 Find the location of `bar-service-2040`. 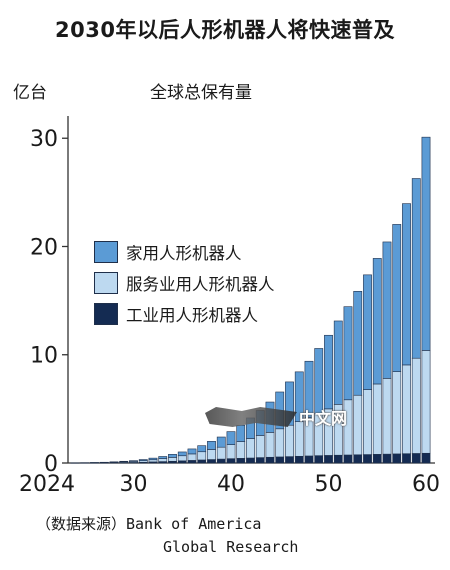

bar-service-2040 is located at coordinates (231, 451).